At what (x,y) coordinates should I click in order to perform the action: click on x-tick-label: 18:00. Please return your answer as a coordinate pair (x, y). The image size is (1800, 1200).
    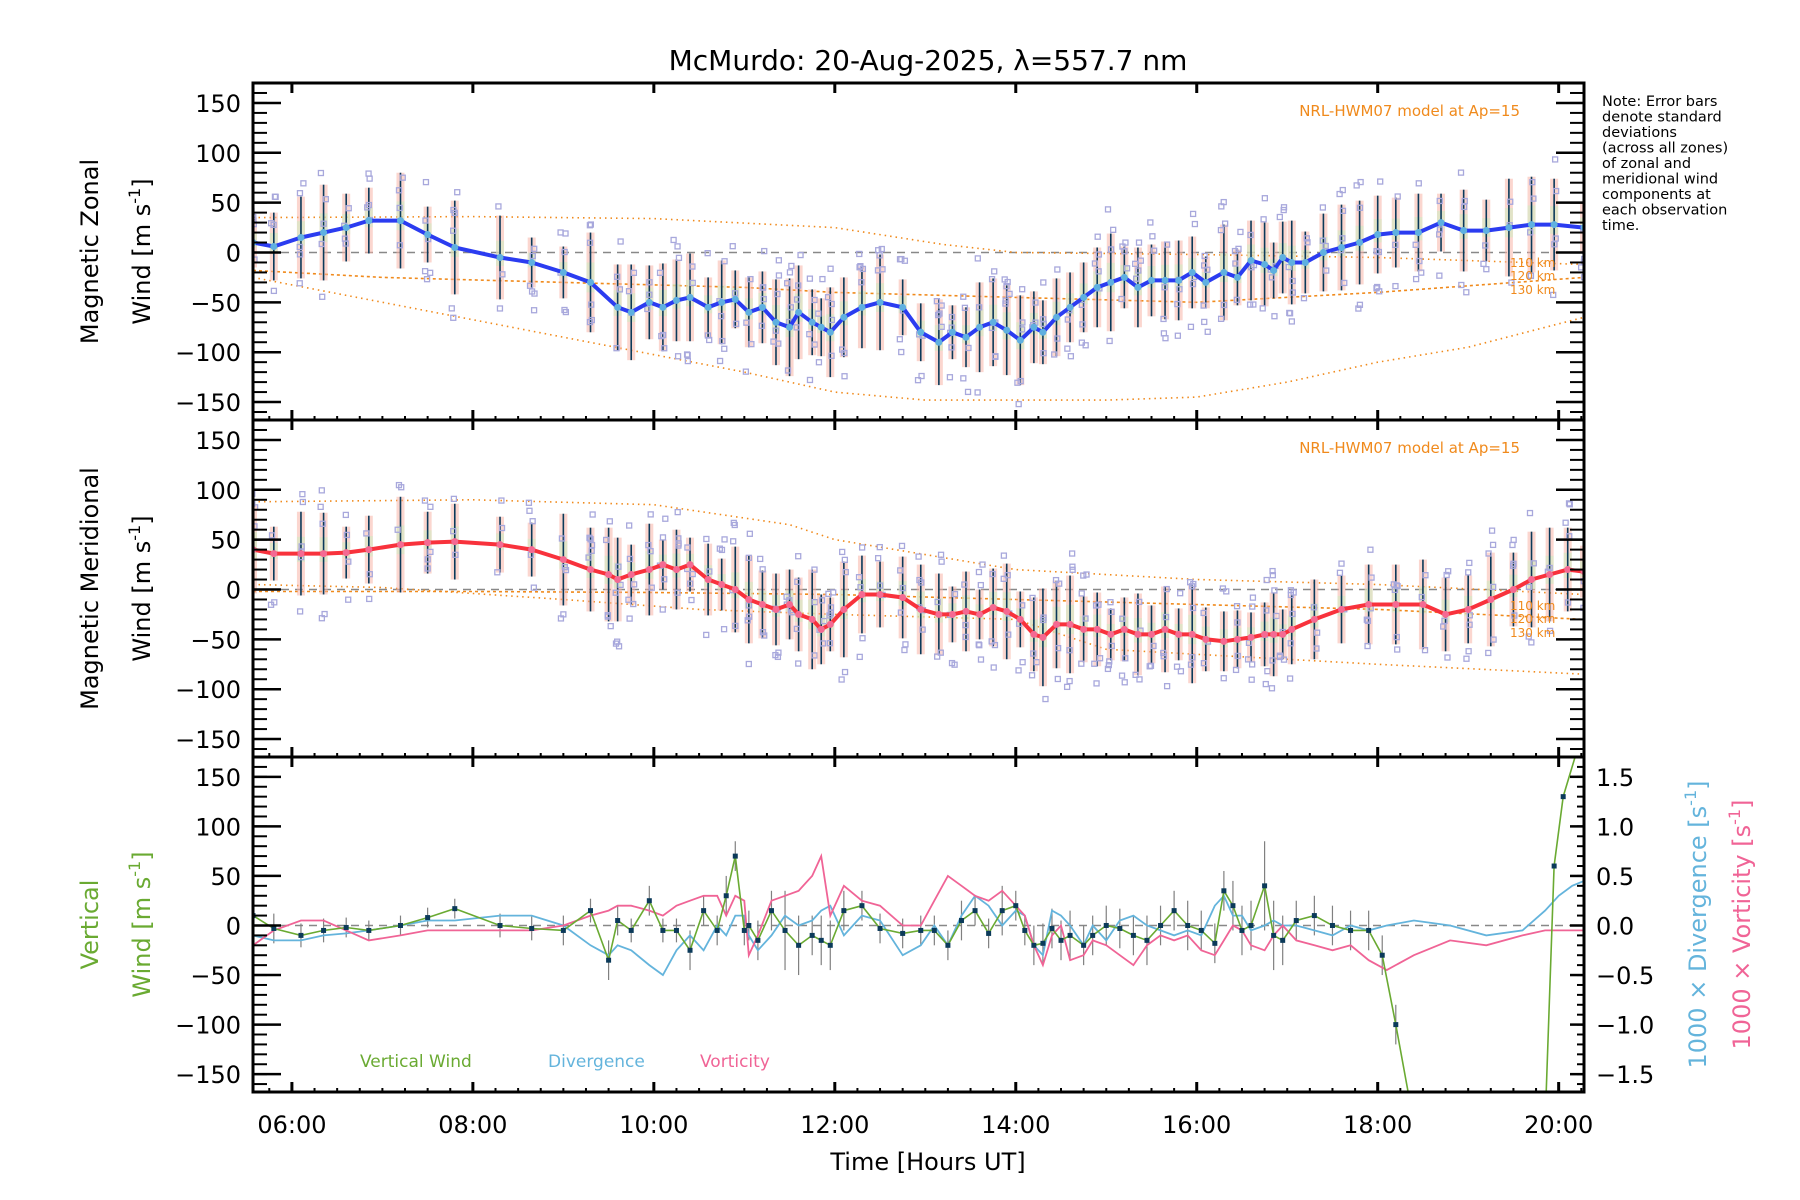
    Looking at the image, I should click on (1377, 1125).